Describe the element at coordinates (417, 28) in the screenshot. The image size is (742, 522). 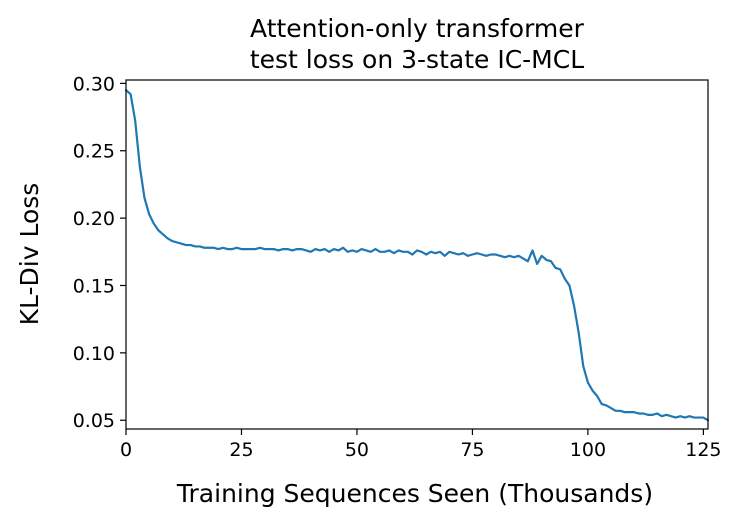
I see `chart-title-line-1: Attention-only transformer` at that location.